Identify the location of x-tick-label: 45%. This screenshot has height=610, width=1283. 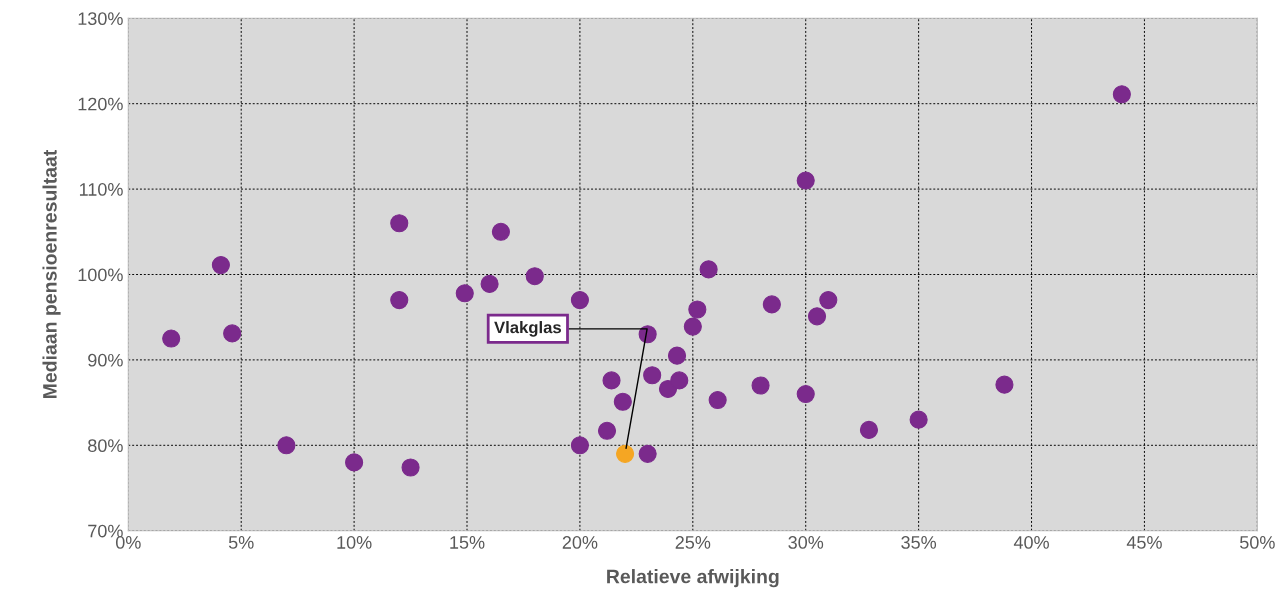
(1144, 542).